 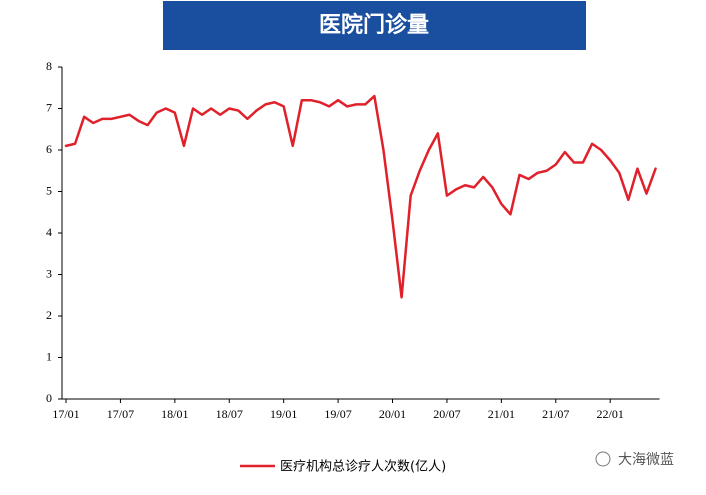 What do you see at coordinates (229, 414) in the screenshot?
I see `x-tick-label: 18/07` at bounding box center [229, 414].